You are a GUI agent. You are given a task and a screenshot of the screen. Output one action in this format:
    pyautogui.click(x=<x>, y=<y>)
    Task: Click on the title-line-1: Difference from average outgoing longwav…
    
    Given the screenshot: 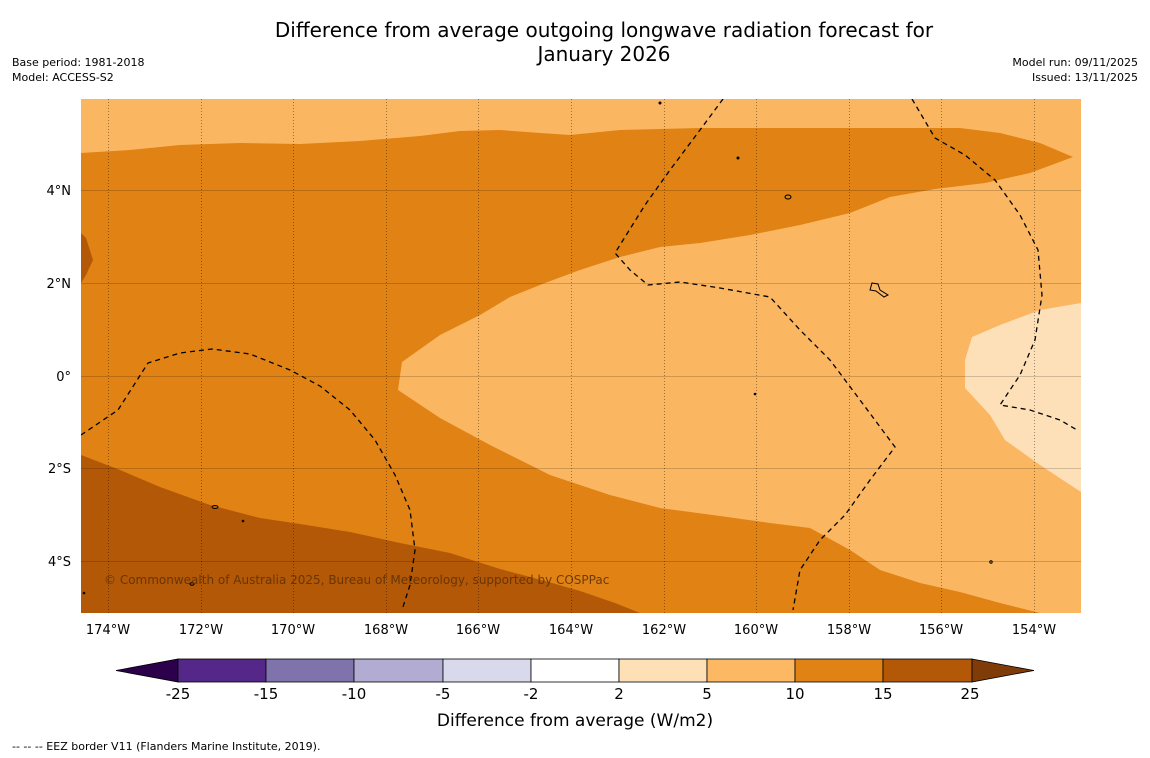 What is the action you would take?
    pyautogui.click(x=604, y=30)
    